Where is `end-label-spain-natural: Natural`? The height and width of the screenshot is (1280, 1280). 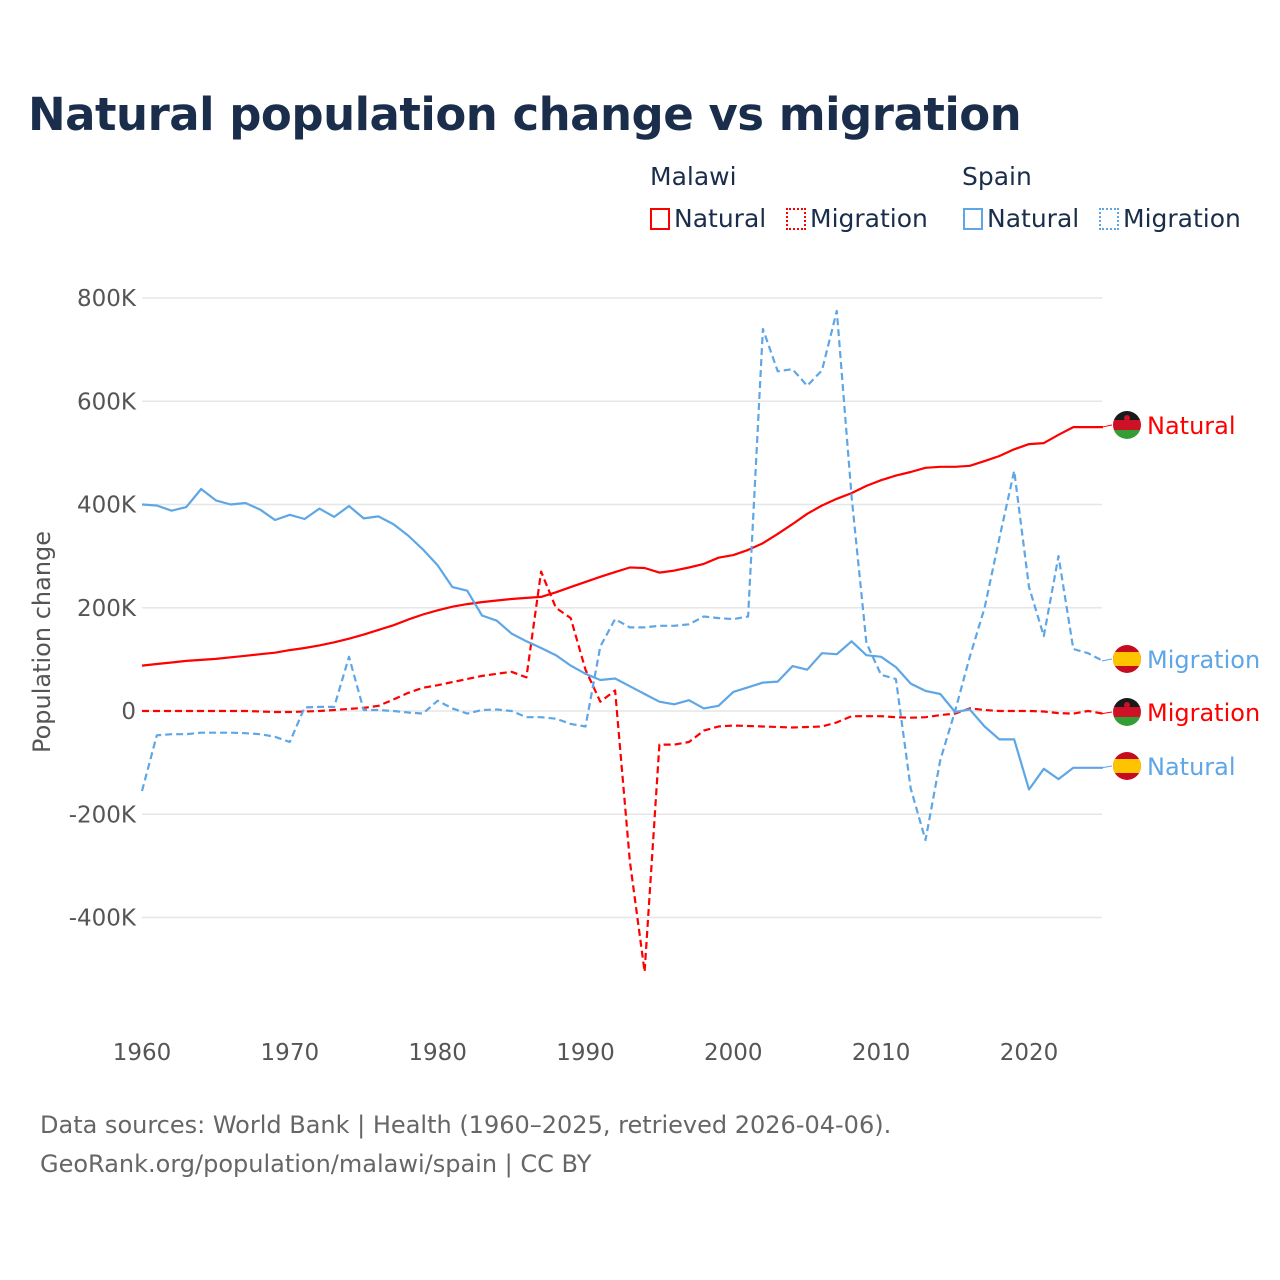 end-label-spain-natural: Natural is located at coordinates (1191, 767).